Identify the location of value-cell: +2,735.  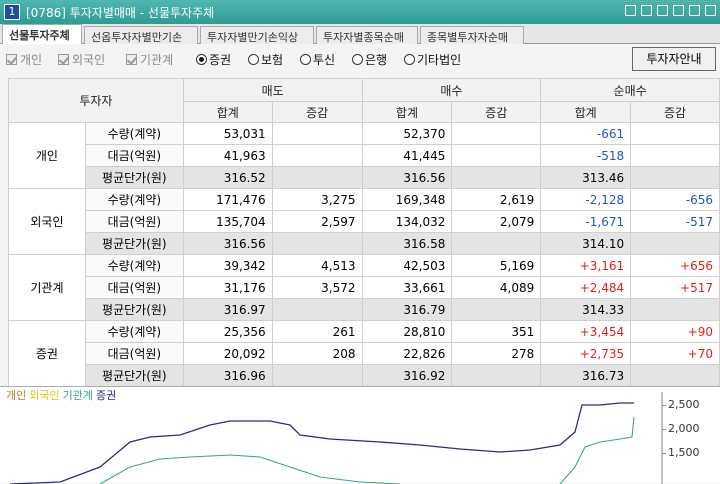
(586, 353).